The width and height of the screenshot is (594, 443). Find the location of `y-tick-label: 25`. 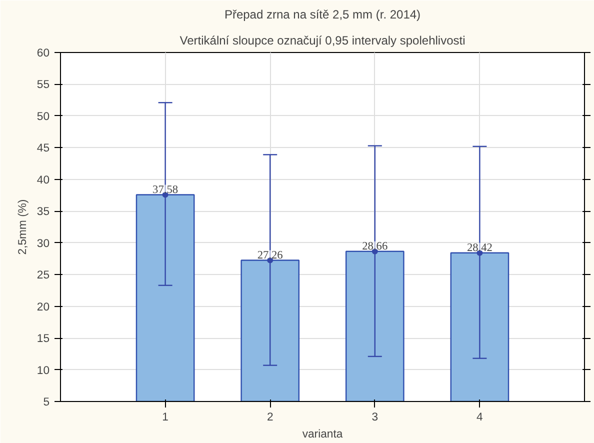

y-tick-label: 25 is located at coordinates (43, 276).